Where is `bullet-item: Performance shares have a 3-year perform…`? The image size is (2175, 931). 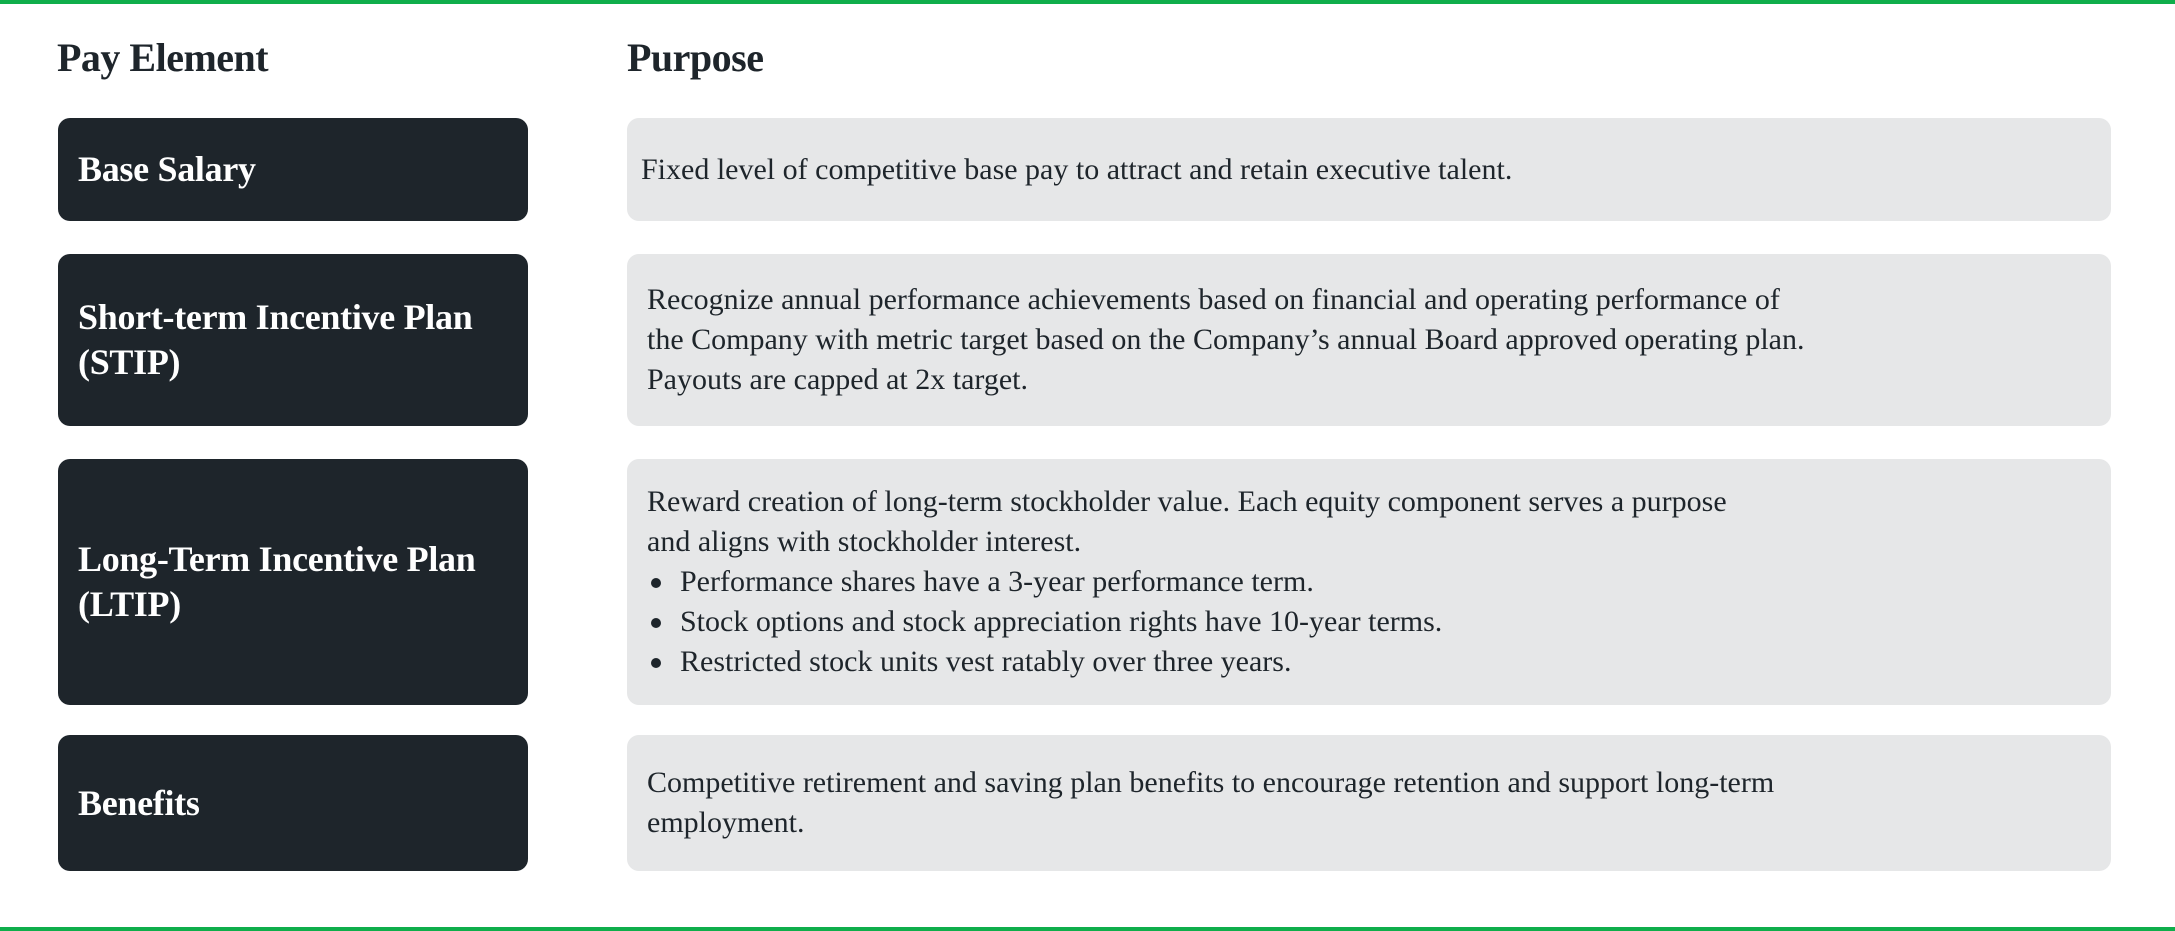 bullet-item: Performance shares have a 3-year perform… is located at coordinates (1379, 582).